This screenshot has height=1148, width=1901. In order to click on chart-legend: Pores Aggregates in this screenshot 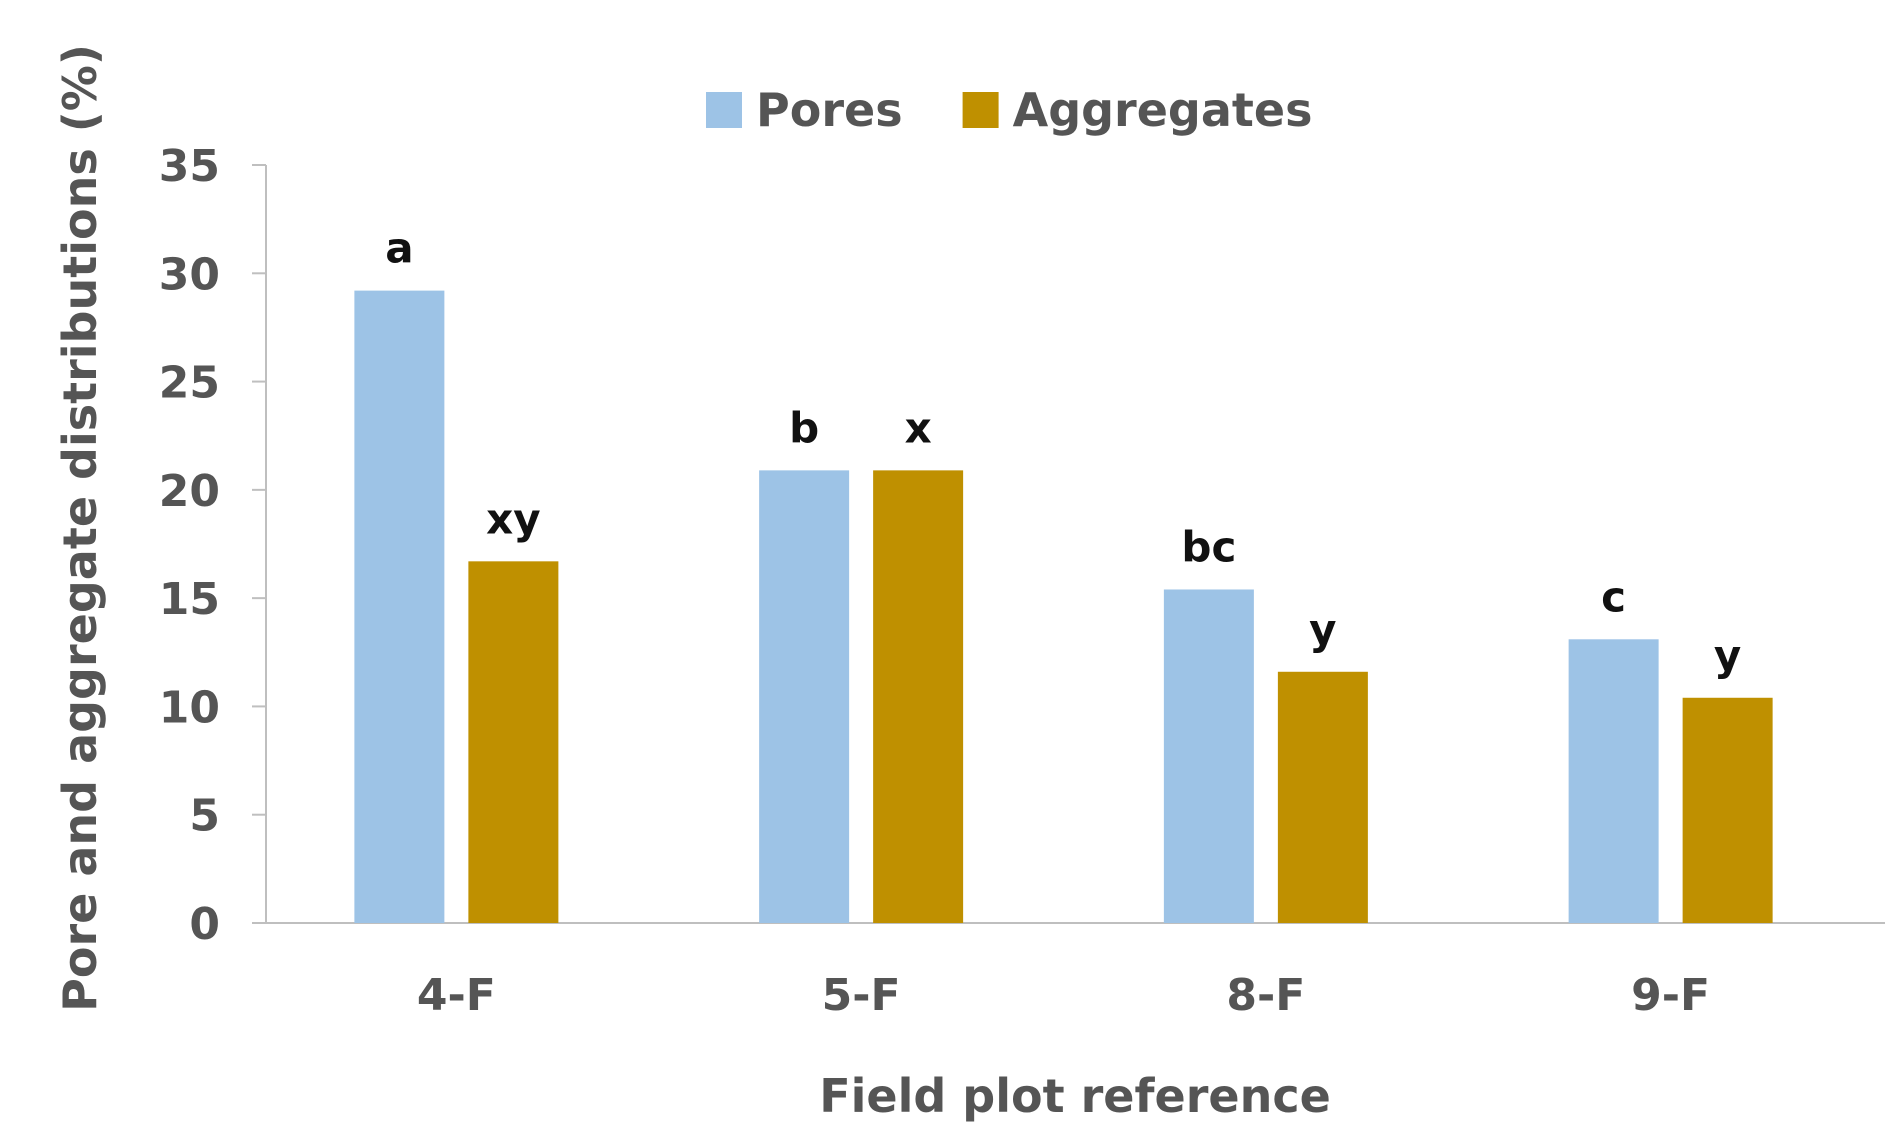, I will do `click(1009, 110)`.